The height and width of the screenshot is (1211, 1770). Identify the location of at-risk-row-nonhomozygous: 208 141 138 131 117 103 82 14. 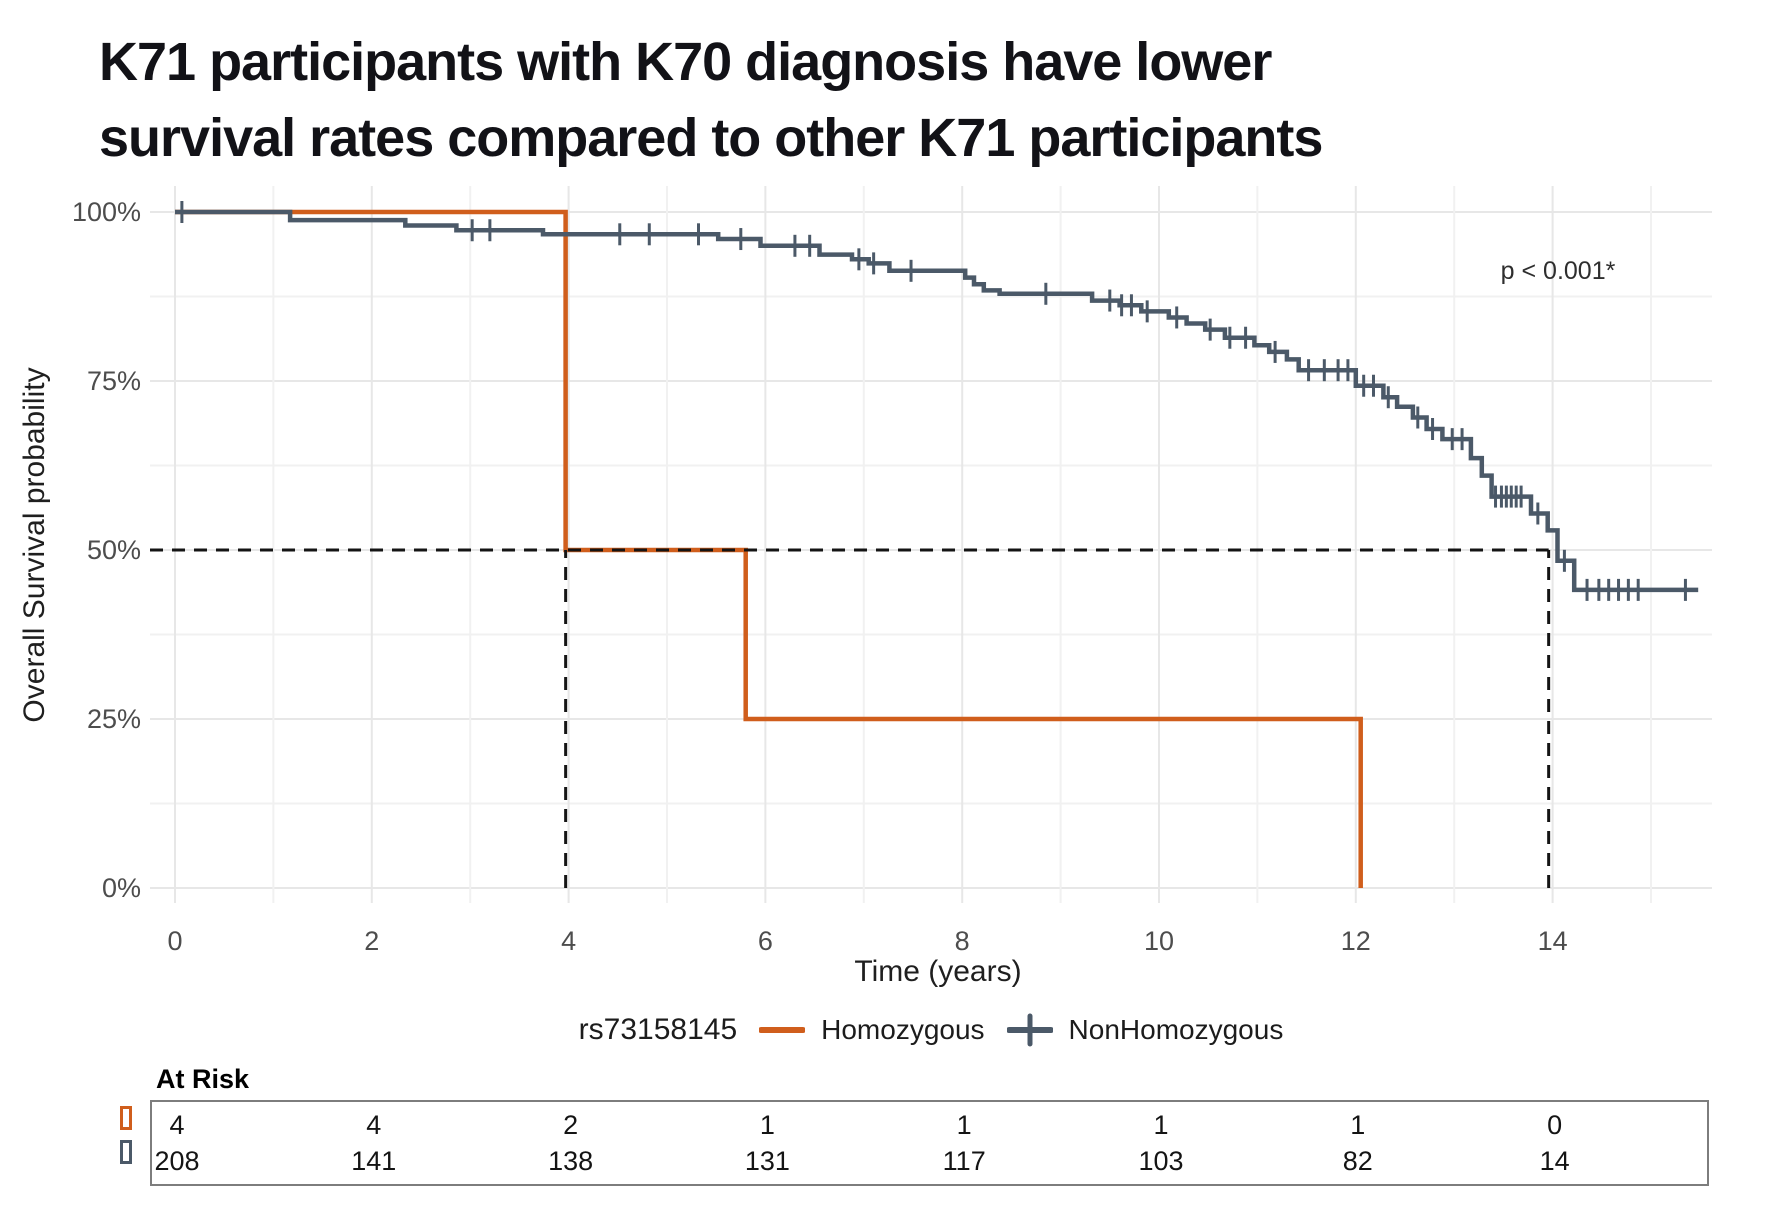
(929, 1161).